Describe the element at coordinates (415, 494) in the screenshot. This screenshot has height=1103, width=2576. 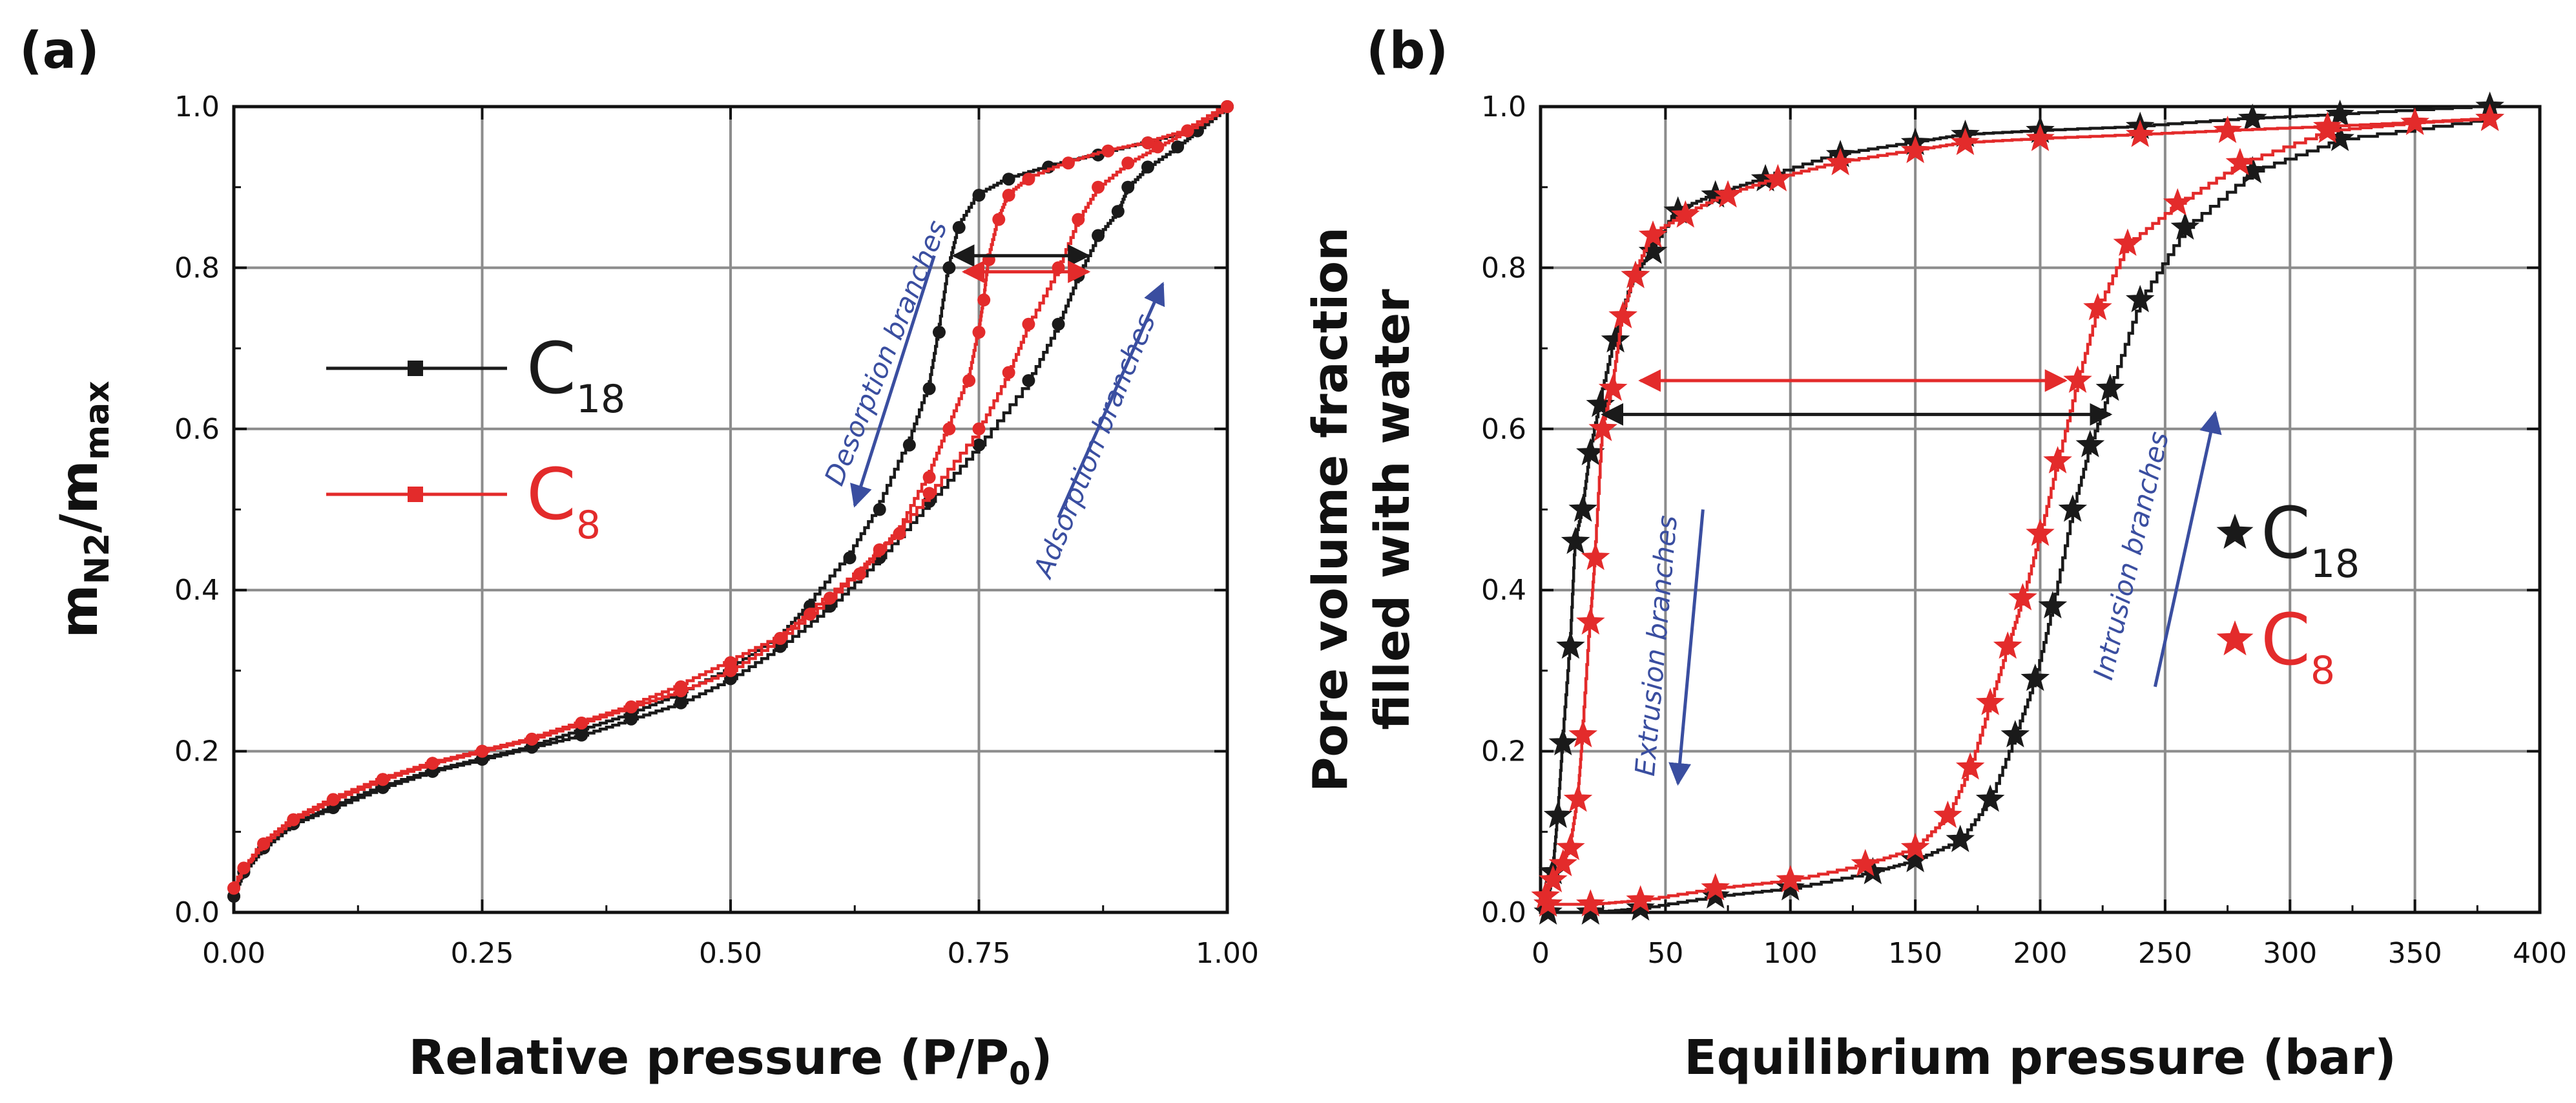
I see `legend-marker` at that location.